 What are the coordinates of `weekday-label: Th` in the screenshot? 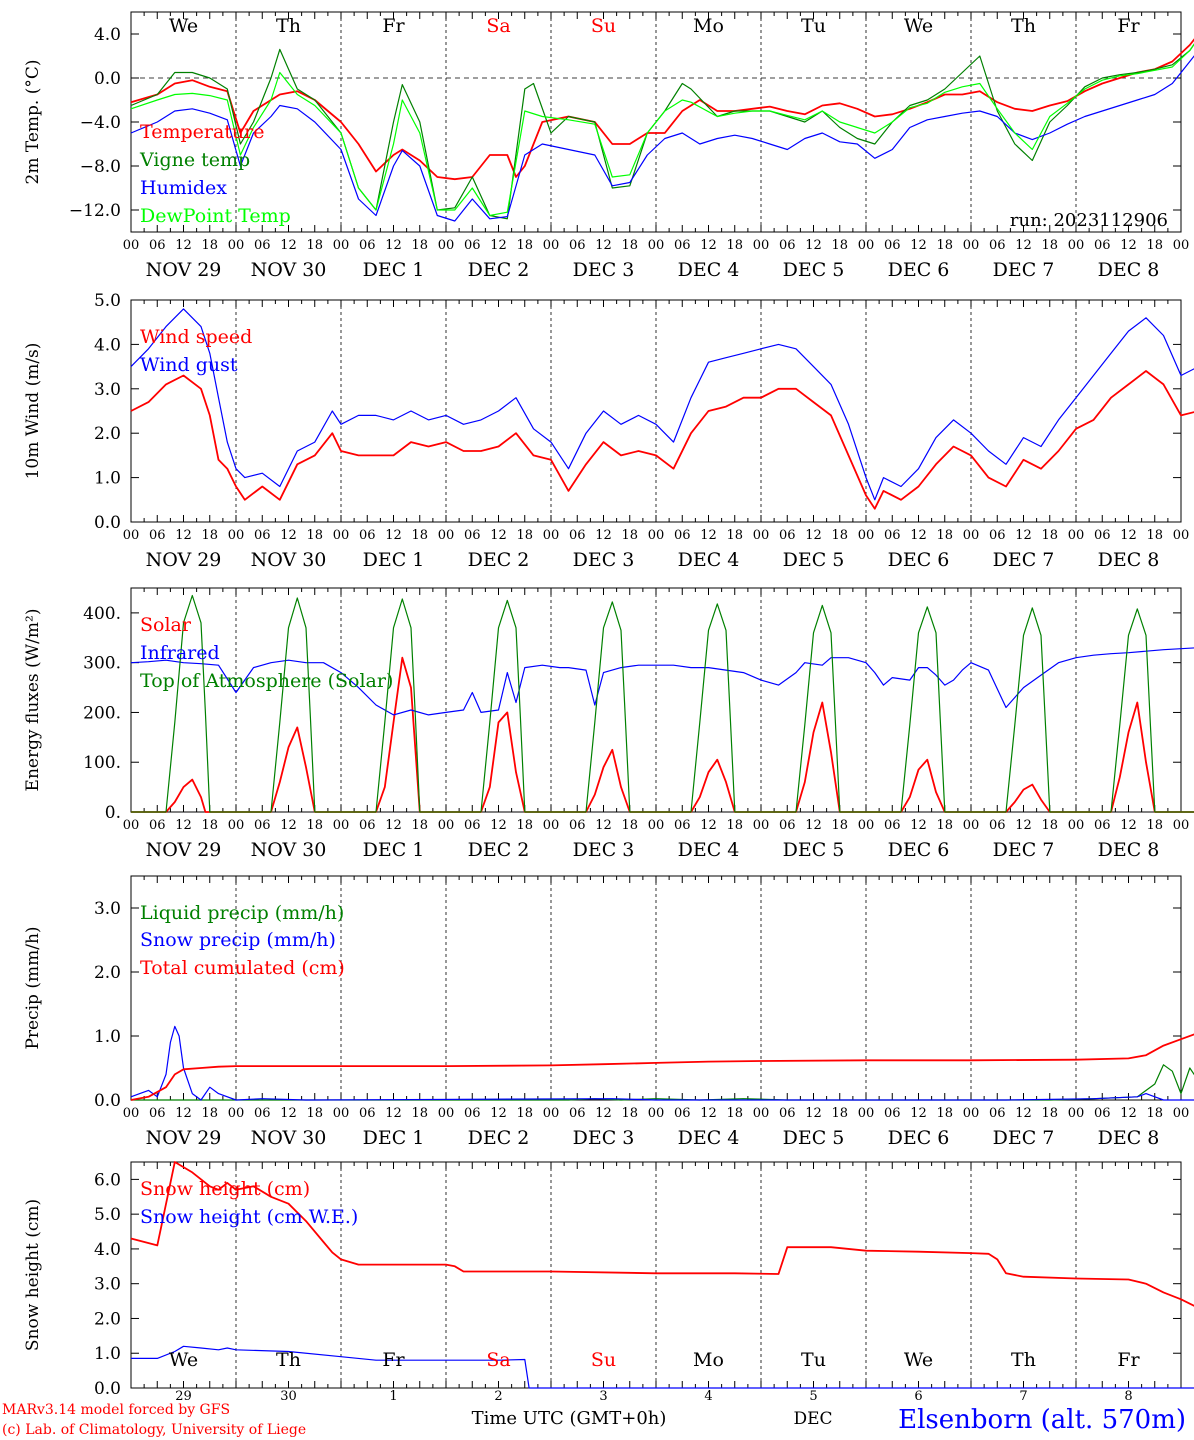 It's located at (288, 26).